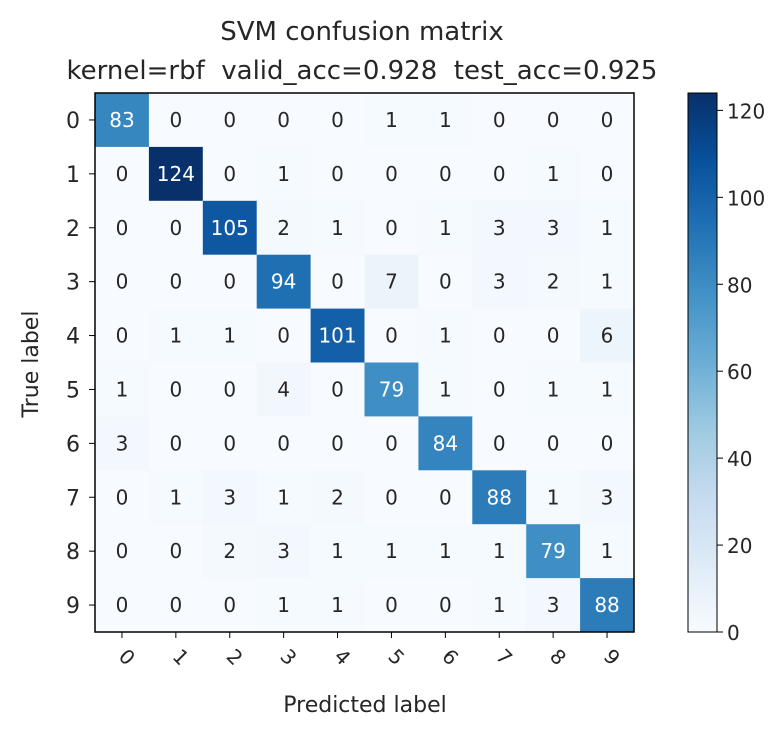 Image resolution: width=775 pixels, height=749 pixels. I want to click on x-tick-label: 0, so click(127, 657).